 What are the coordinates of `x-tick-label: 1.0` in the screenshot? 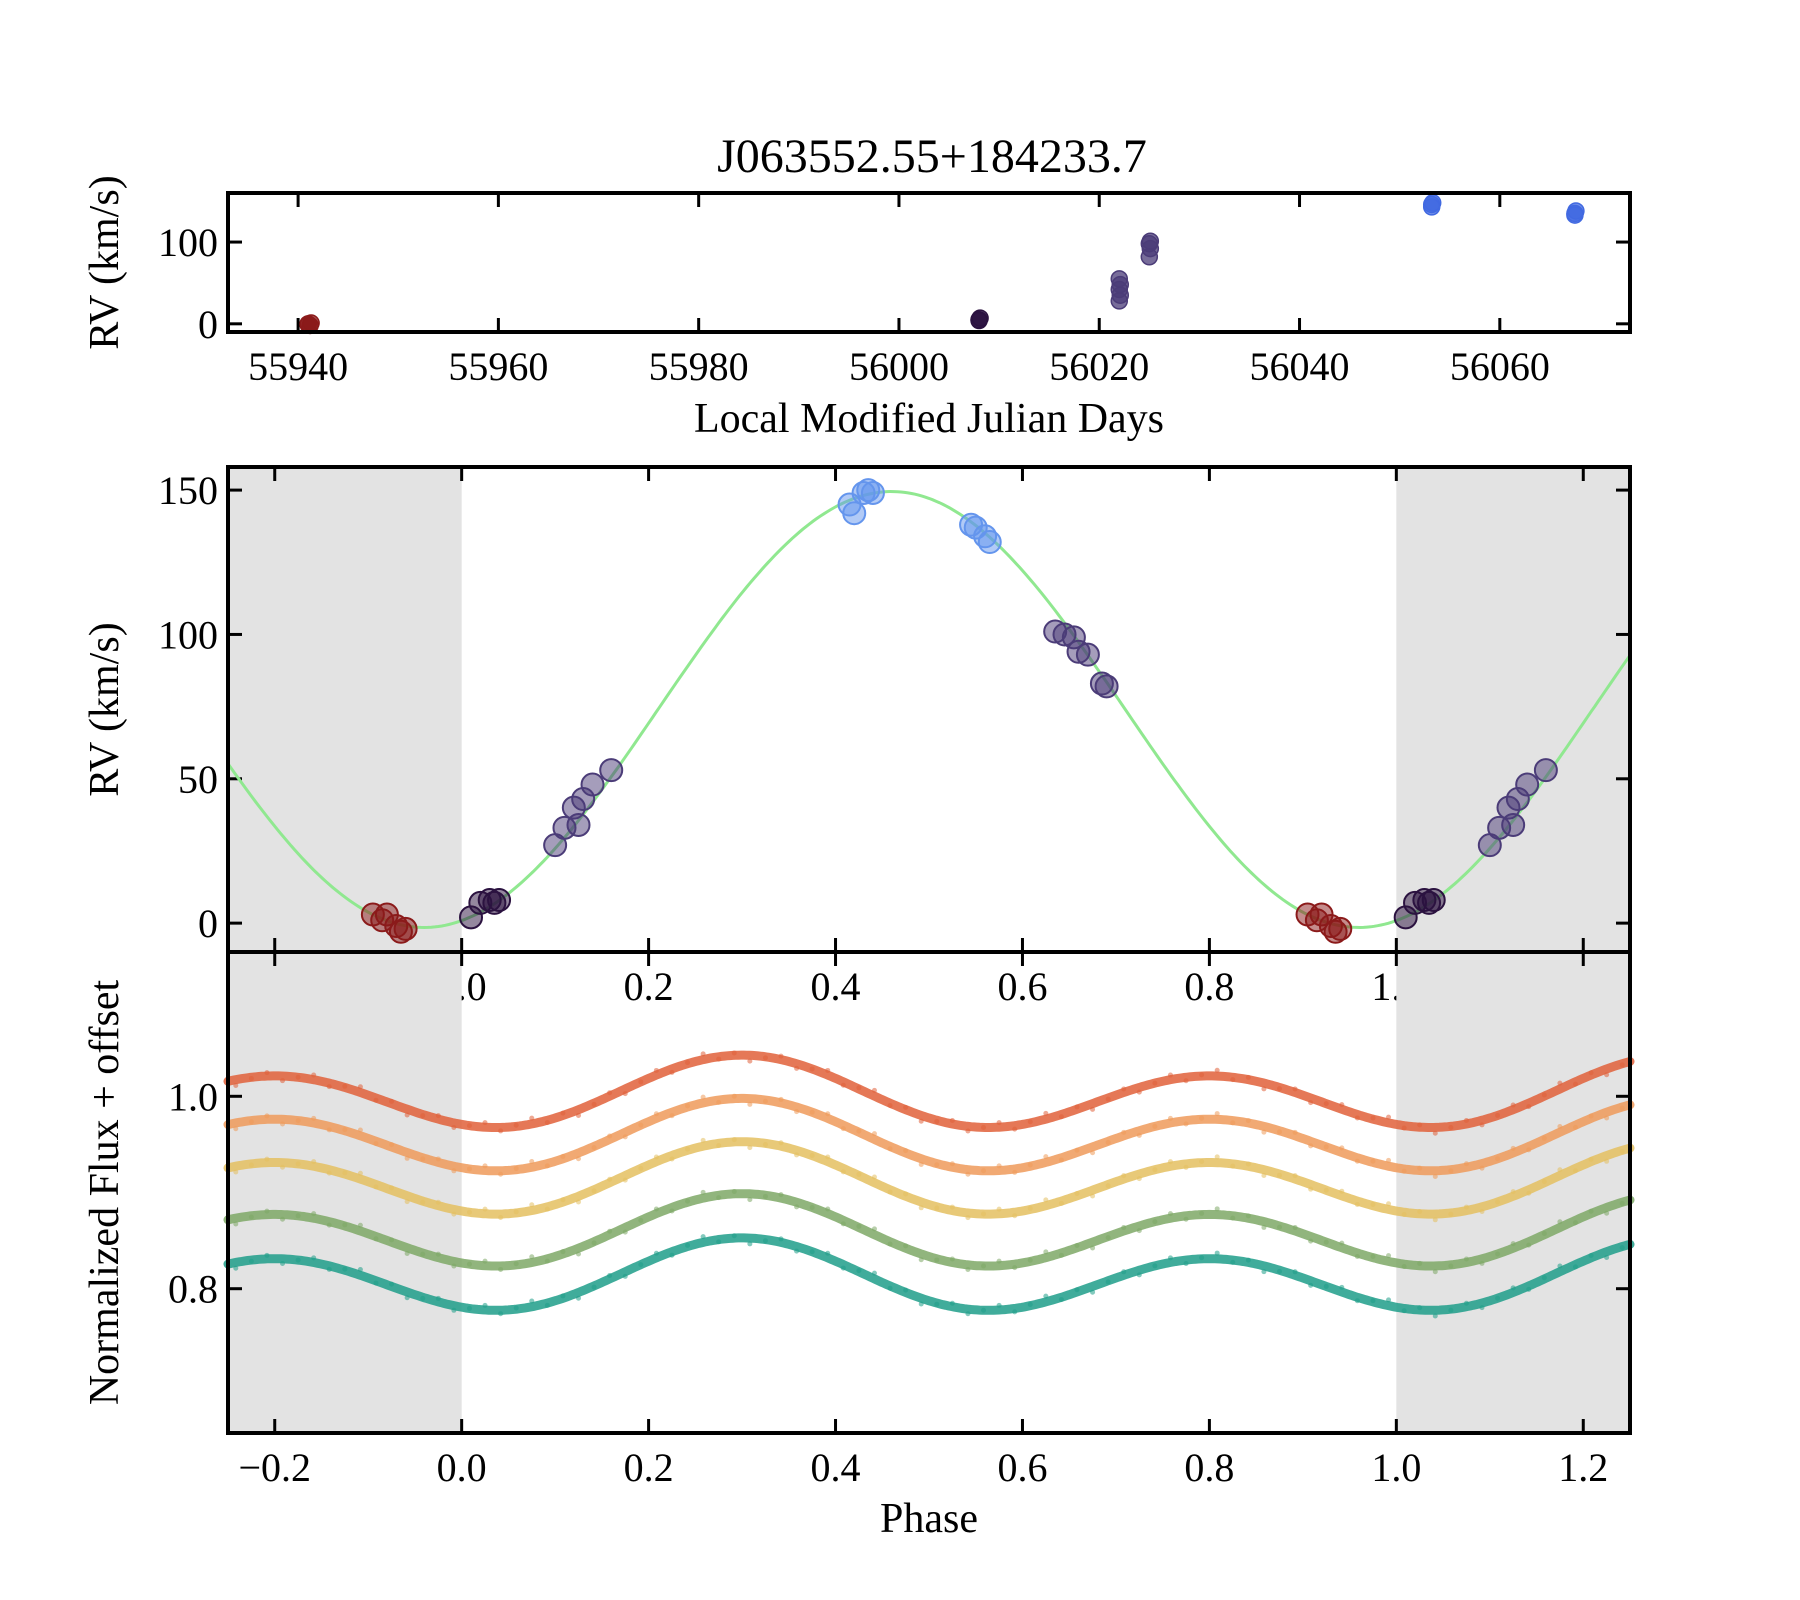 It's located at (1396, 1467).